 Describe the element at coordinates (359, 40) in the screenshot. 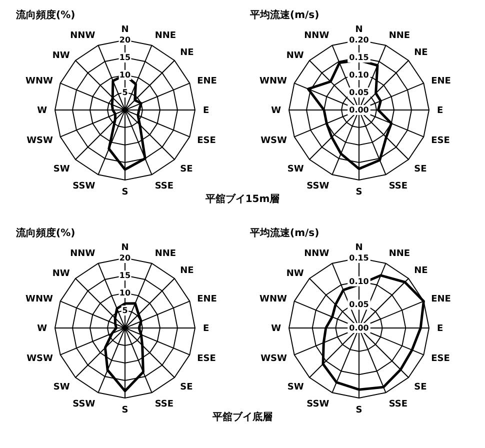

I see `y-tick-label: 0.20` at that location.